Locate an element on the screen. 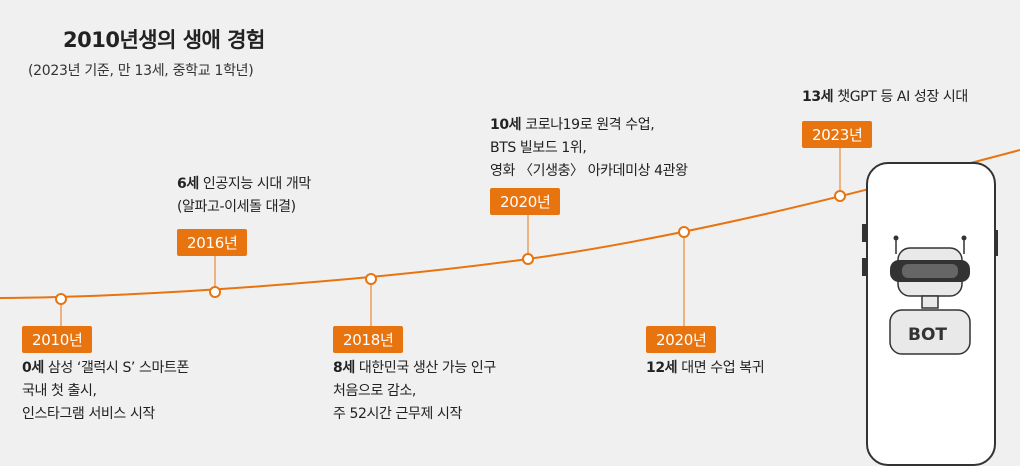 This screenshot has width=1020, height=466. point-2020b is located at coordinates (684, 232).